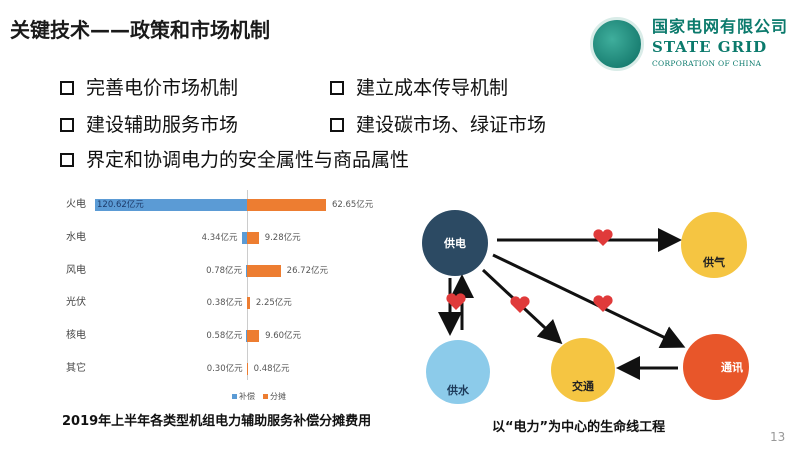 The width and height of the screenshot is (800, 450). I want to click on arrow-power-telecom, so click(589, 301).